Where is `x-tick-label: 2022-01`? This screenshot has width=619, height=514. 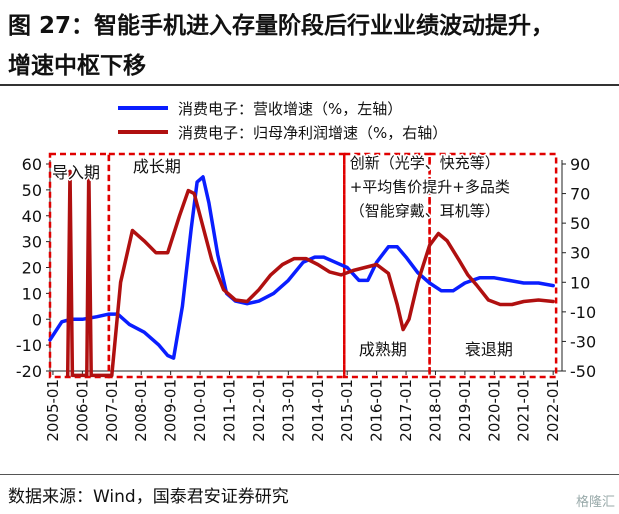
x-tick-label: 2022-01 is located at coordinates (553, 410).